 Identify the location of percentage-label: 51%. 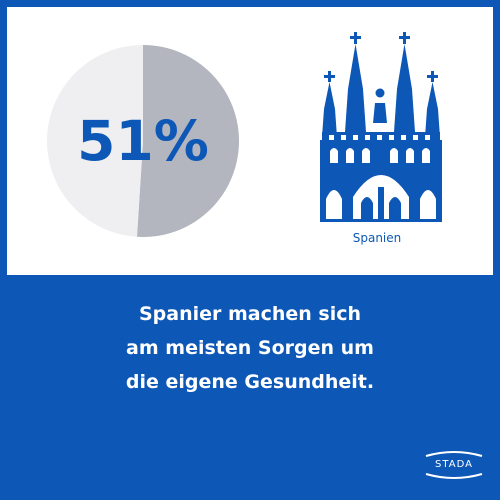
(143, 141).